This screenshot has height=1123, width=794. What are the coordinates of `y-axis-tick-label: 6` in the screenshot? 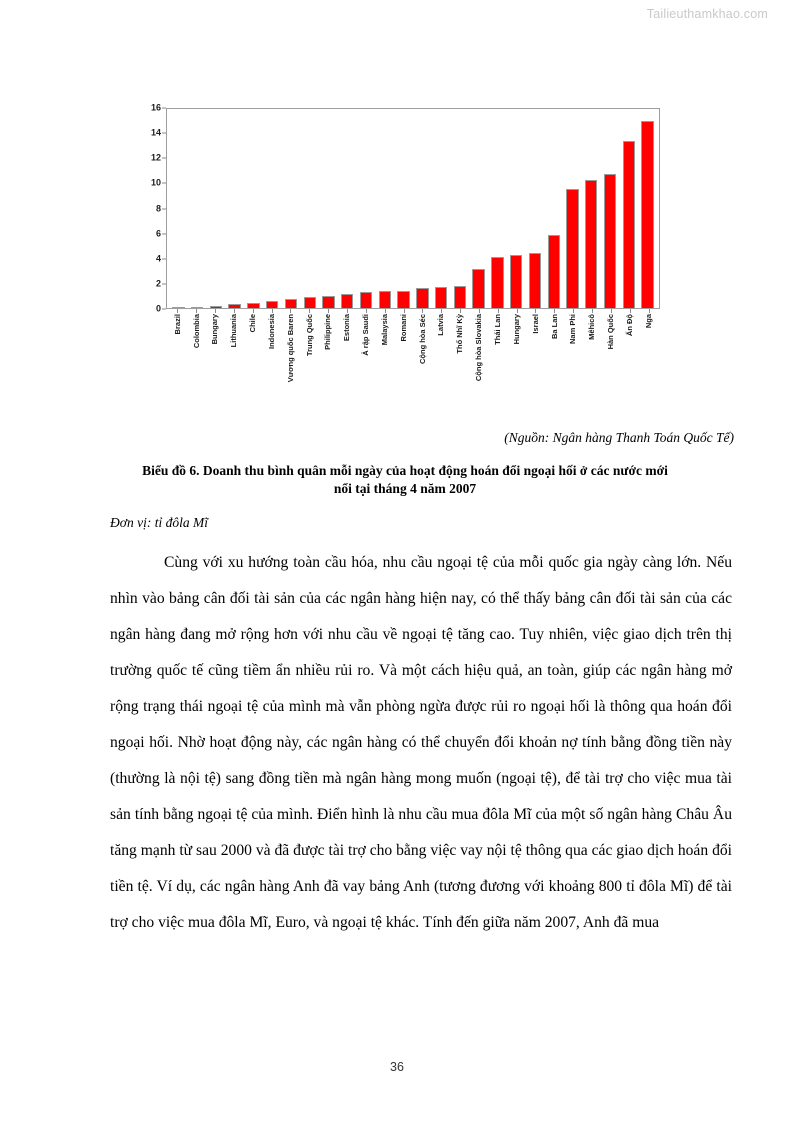 It's located at (158, 233).